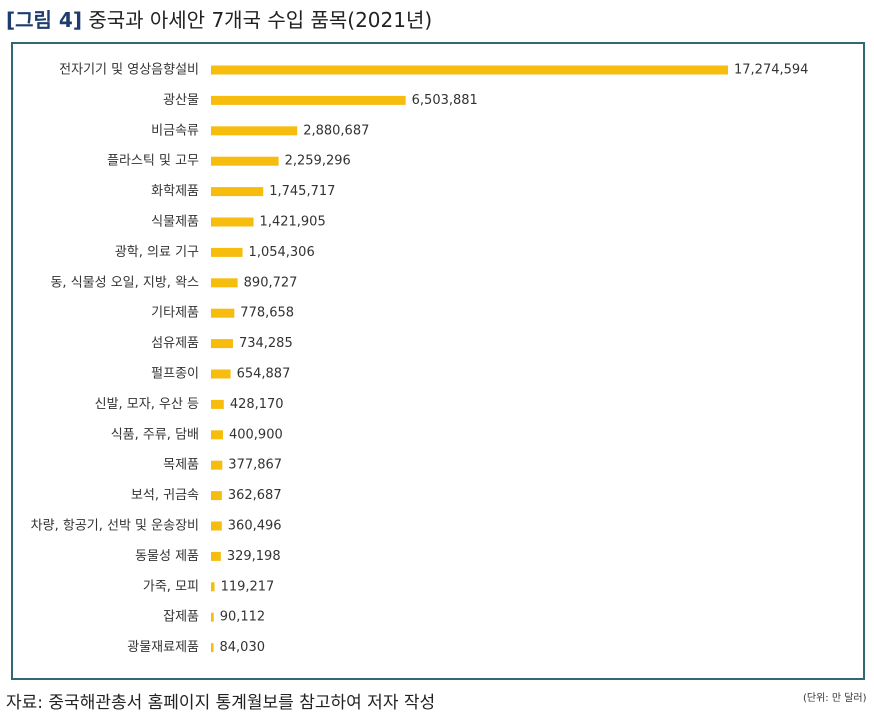  Describe the element at coordinates (181, 617) in the screenshot. I see `category-label: 잡제품` at that location.